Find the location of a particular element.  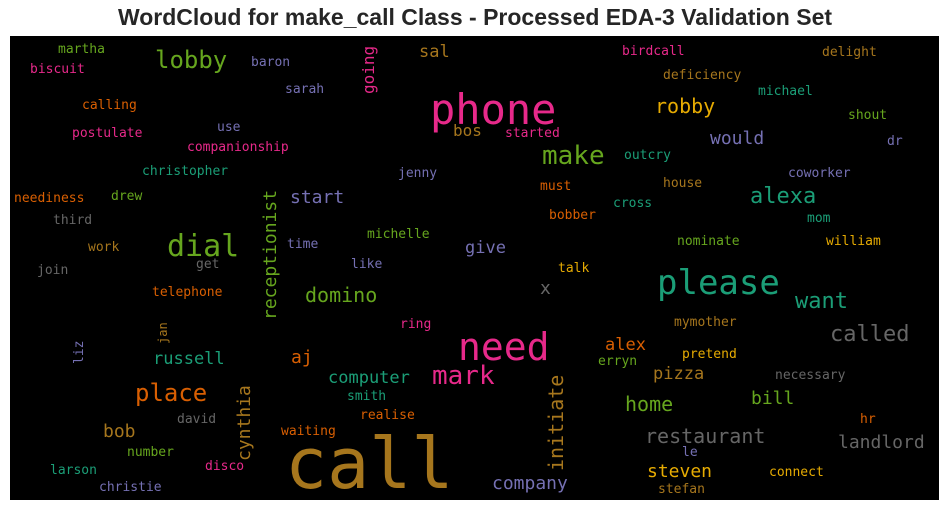

word-alexa: alexa is located at coordinates (783, 196).